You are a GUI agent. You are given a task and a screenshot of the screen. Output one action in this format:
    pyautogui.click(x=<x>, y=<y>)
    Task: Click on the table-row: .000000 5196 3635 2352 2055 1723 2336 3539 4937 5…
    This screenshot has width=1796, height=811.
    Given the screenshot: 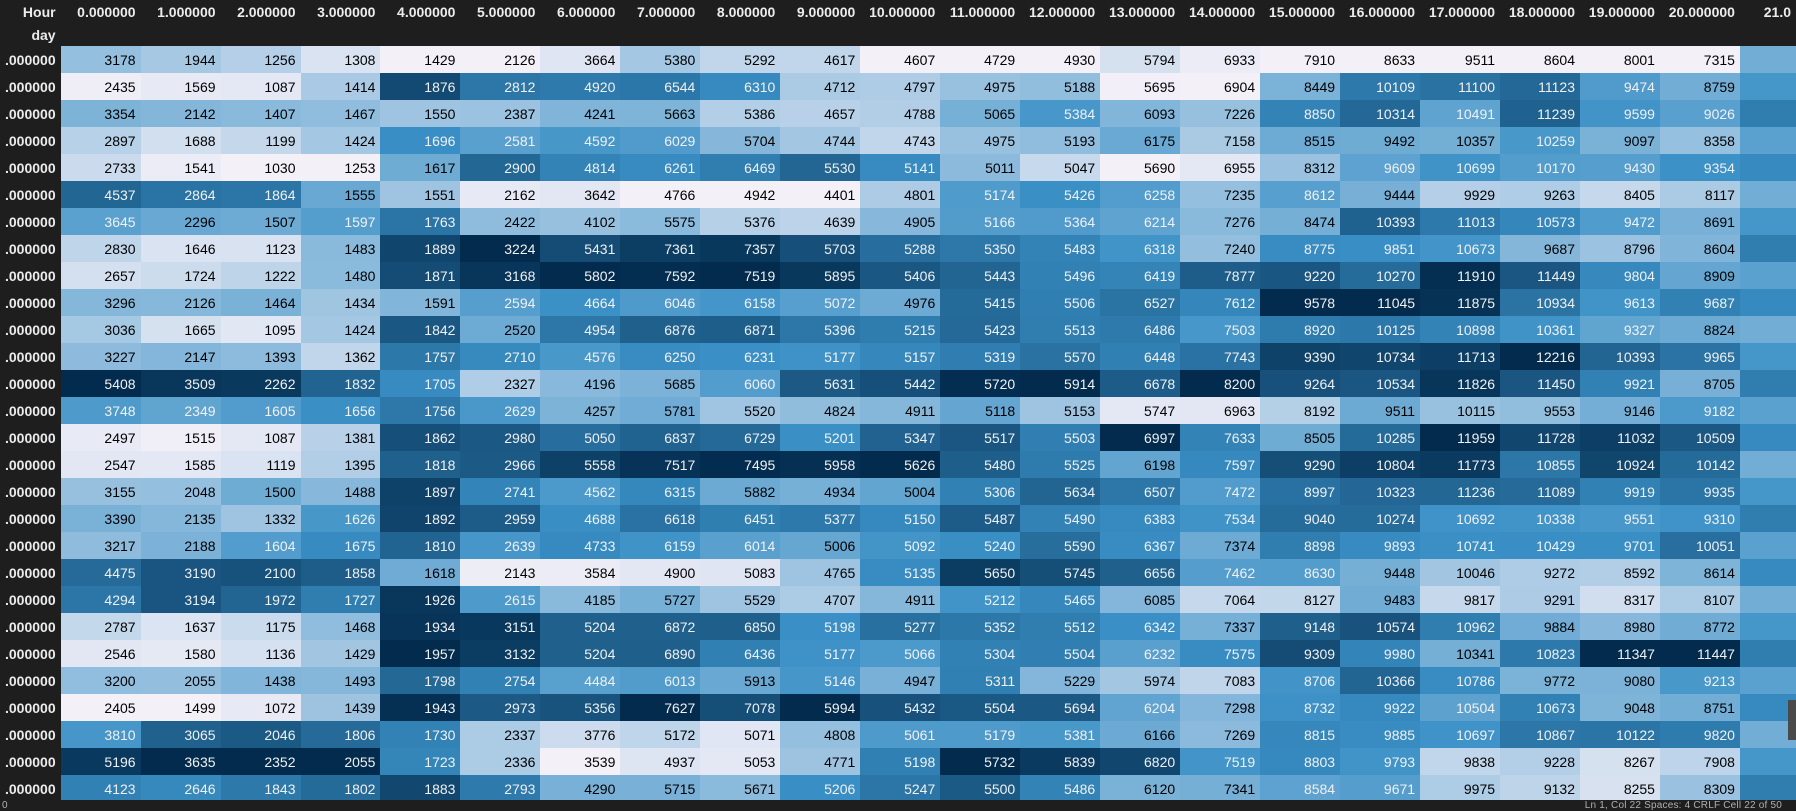 What is the action you would take?
    pyautogui.click(x=898, y=761)
    